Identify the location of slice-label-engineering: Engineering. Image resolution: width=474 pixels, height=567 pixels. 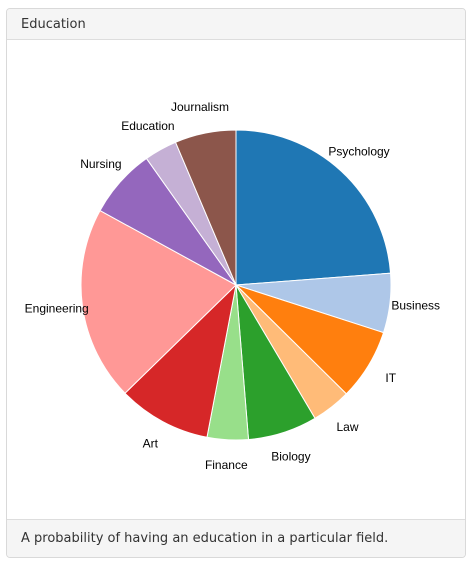
(57, 309).